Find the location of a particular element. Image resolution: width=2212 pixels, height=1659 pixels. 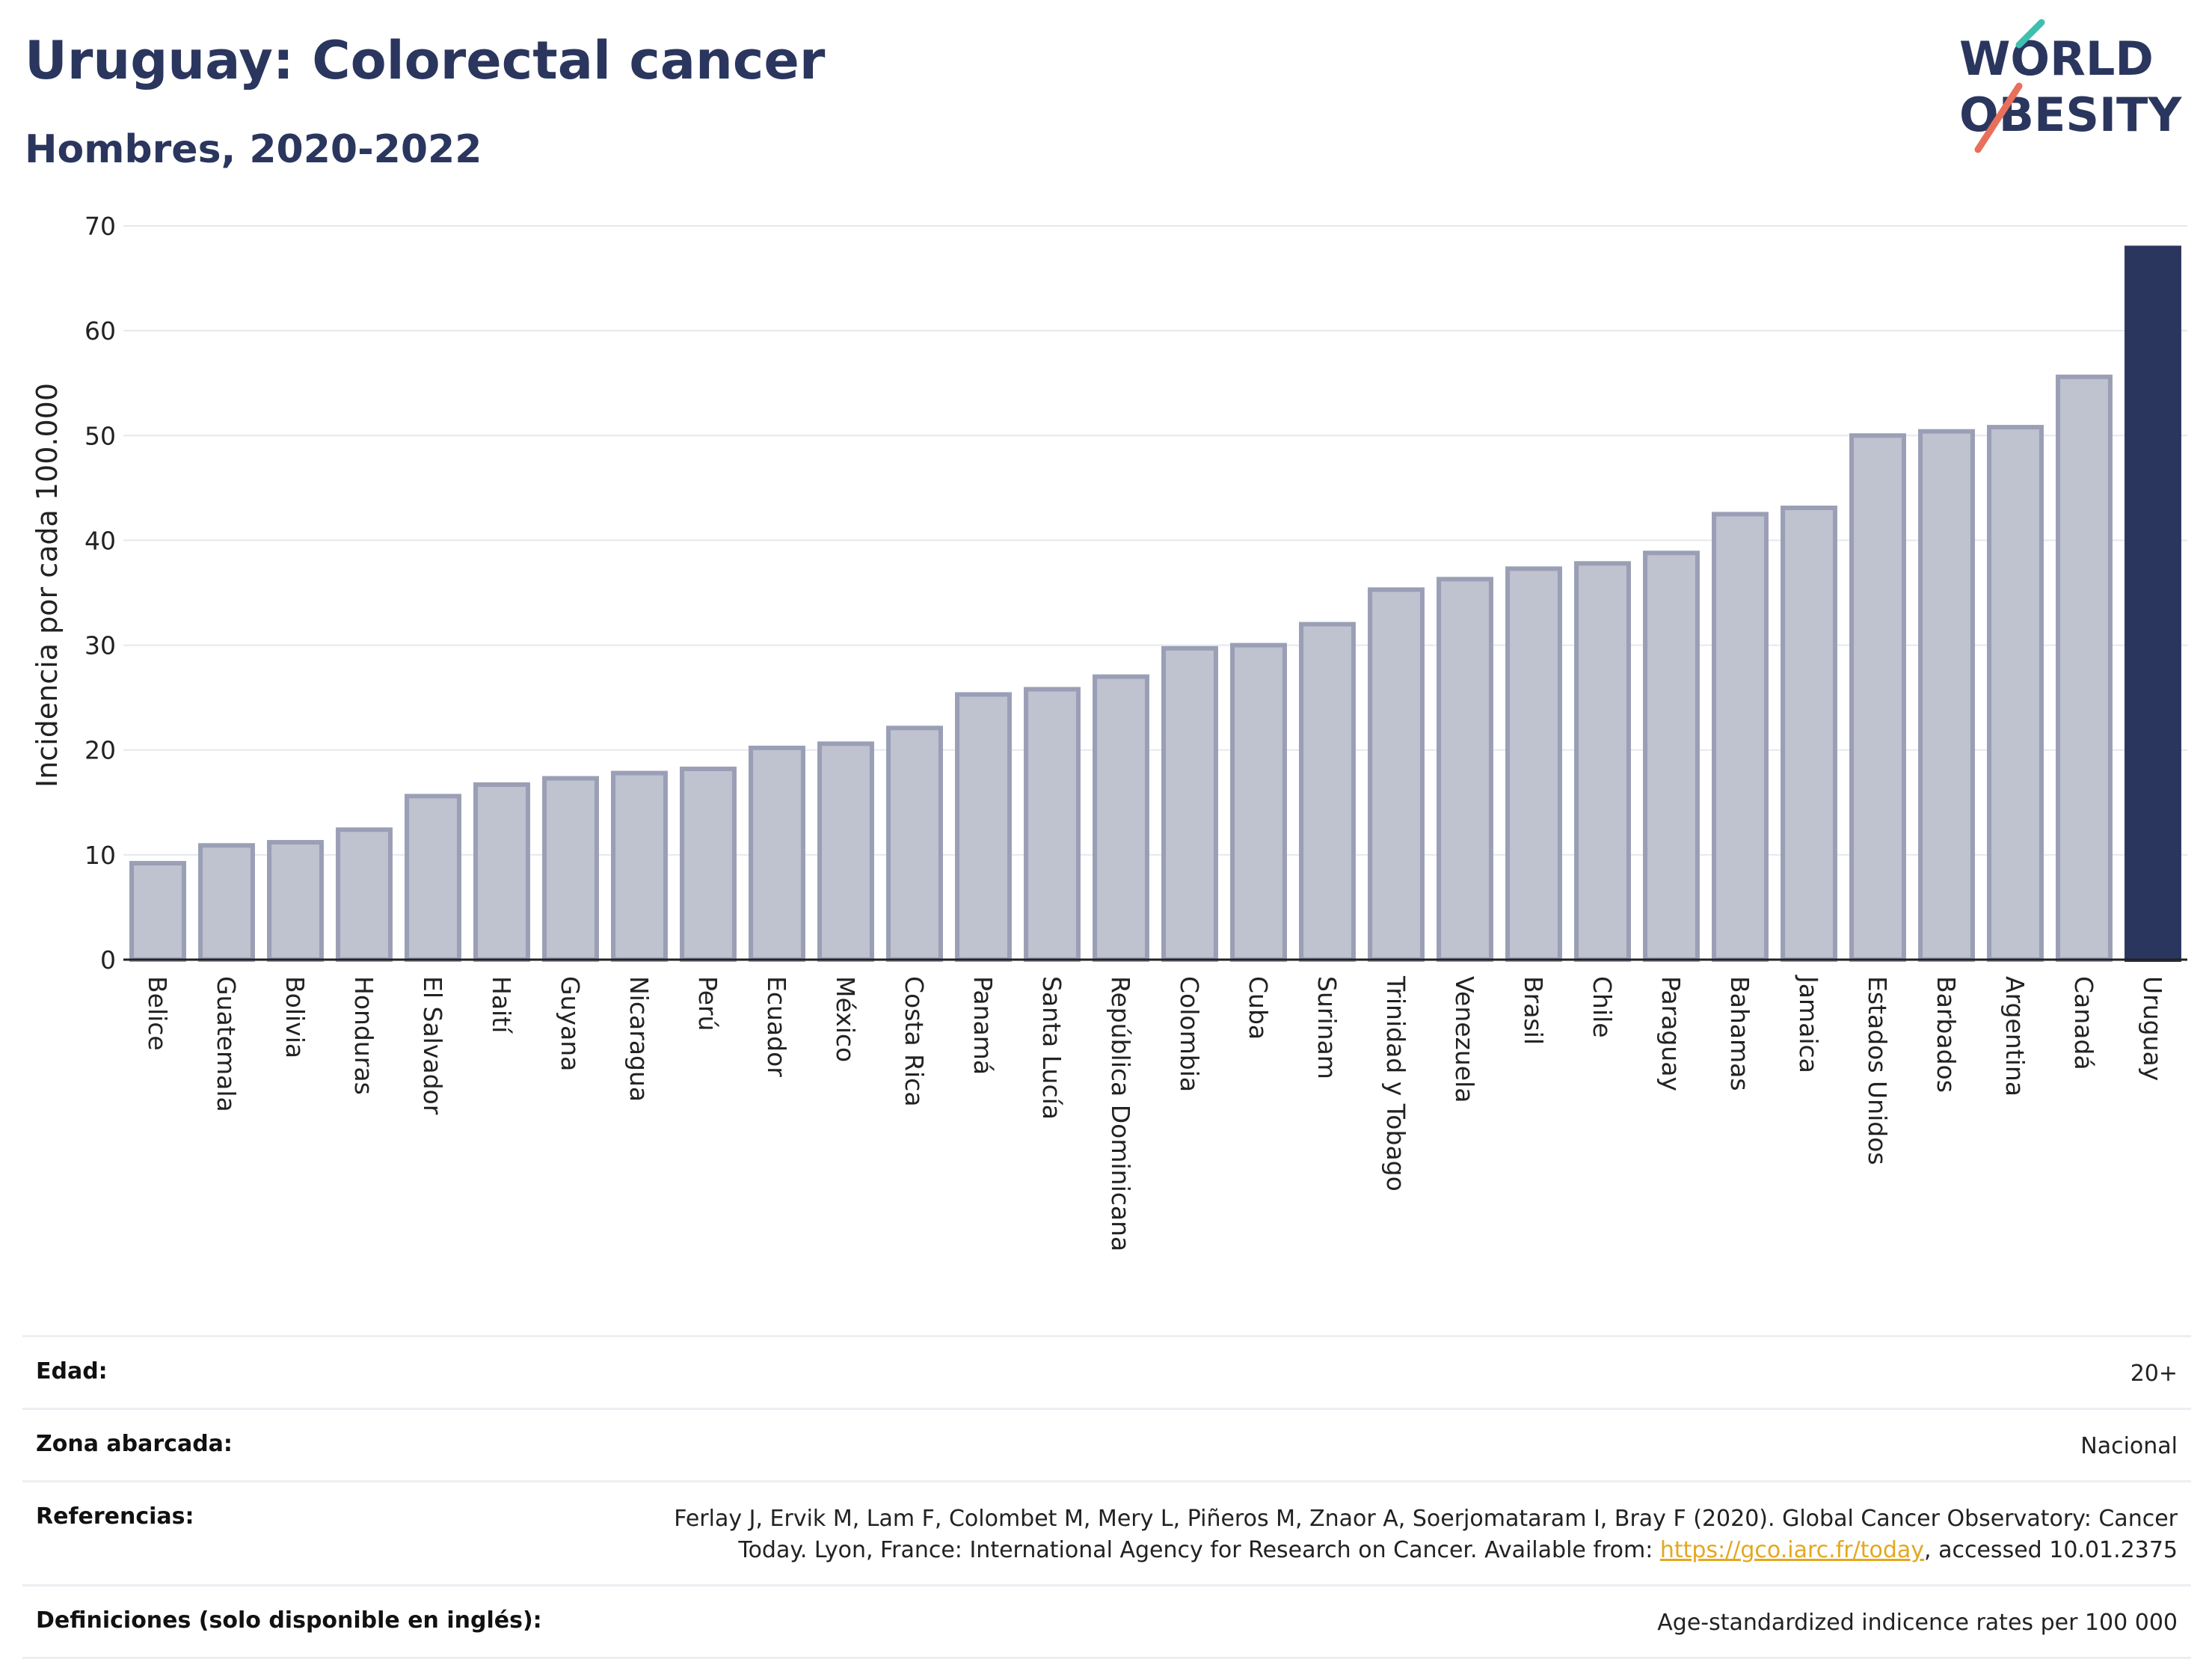

x-tick-label: El Salvador is located at coordinates (432, 1045).